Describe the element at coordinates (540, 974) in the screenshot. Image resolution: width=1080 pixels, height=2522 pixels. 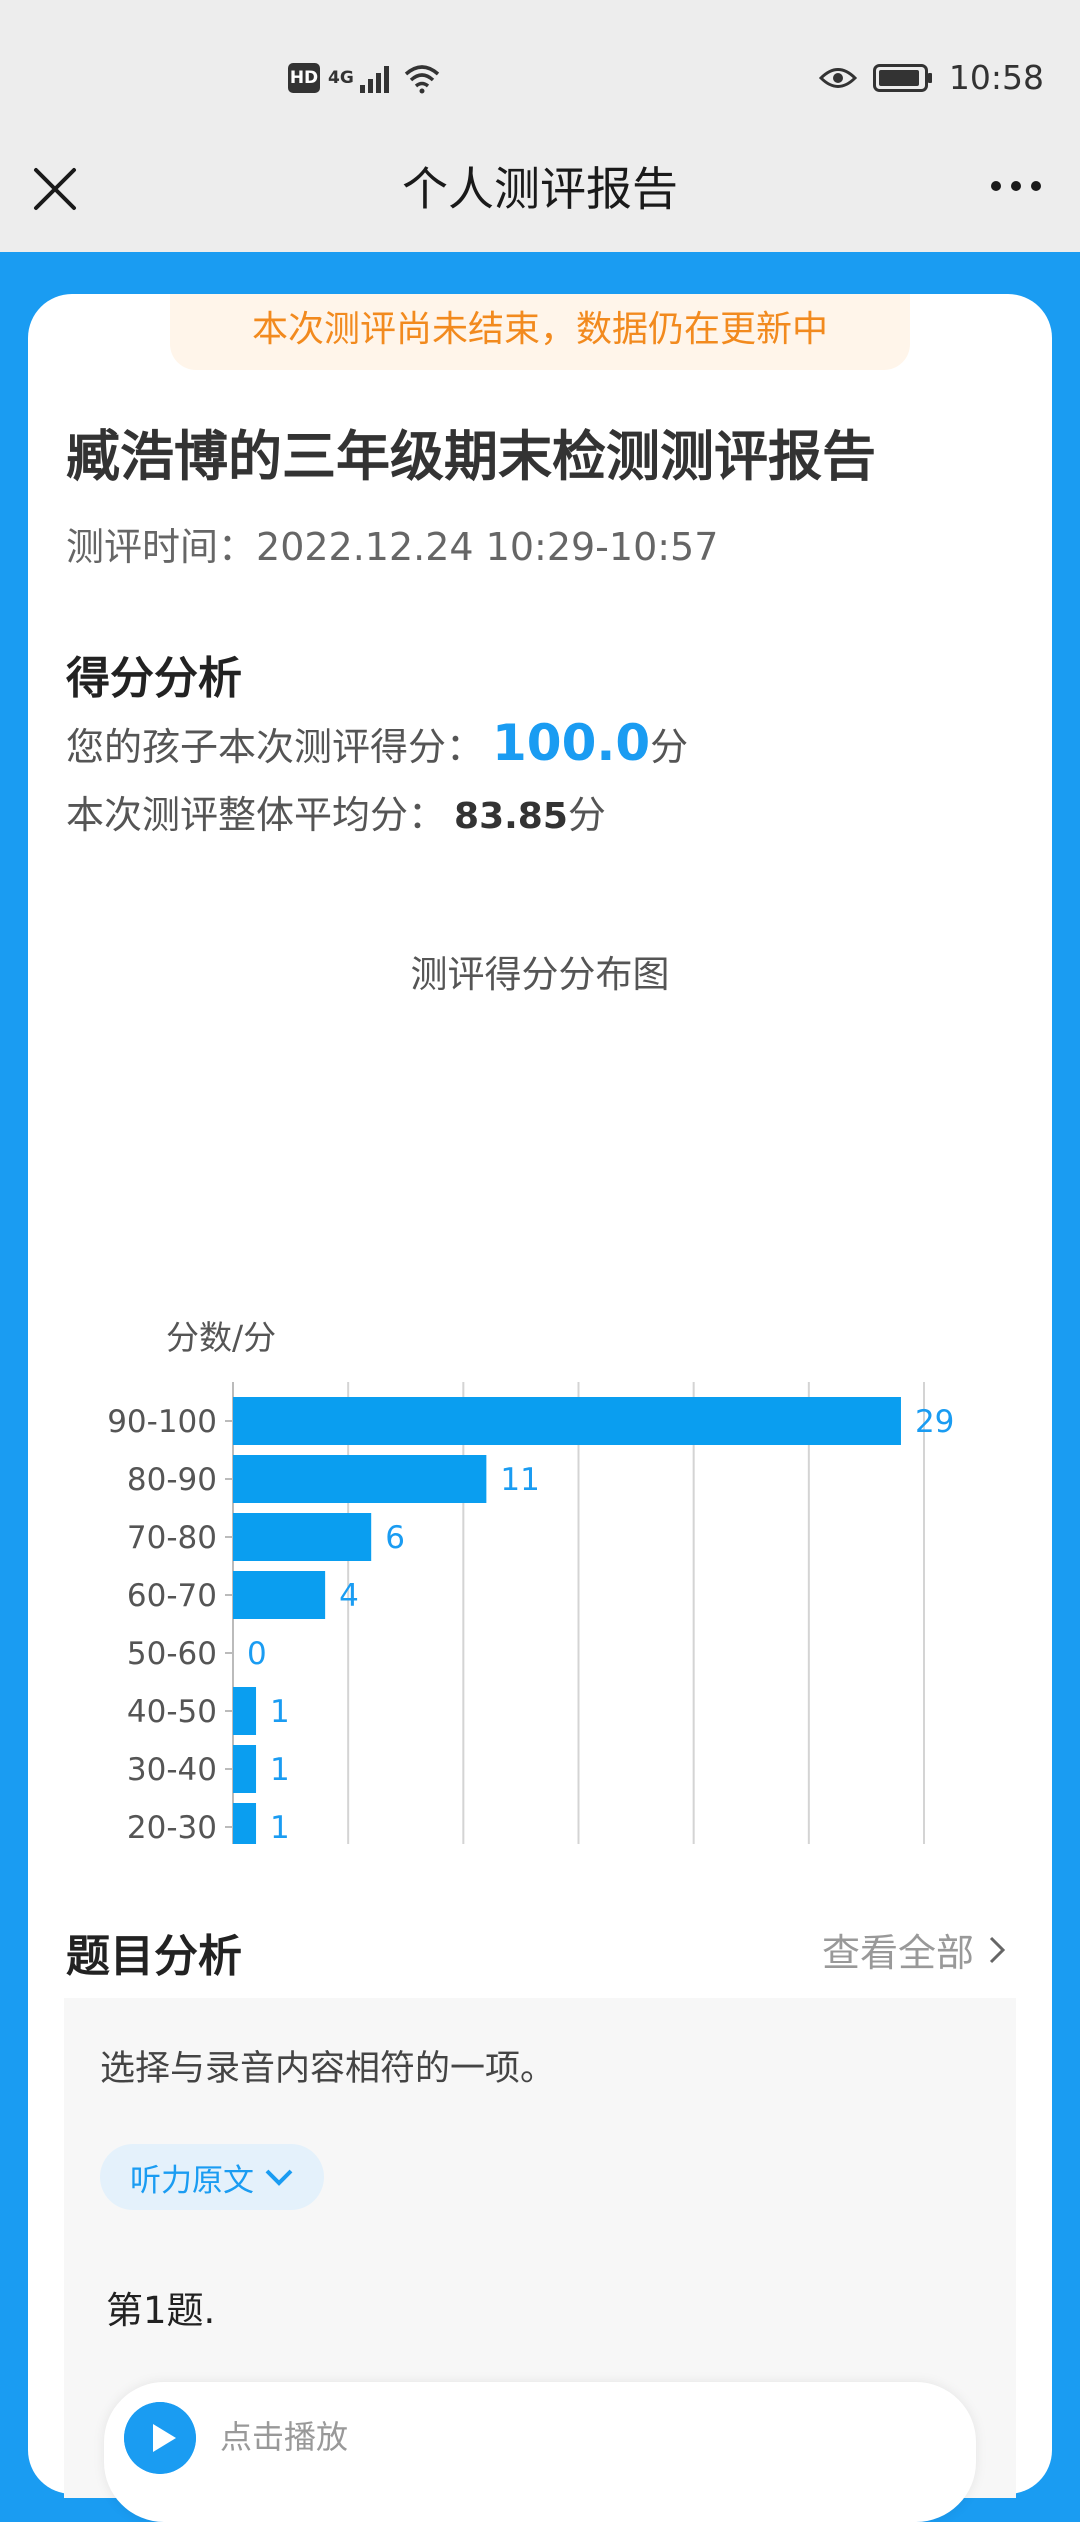
I see `chart-title: 测评得分分布图` at that location.